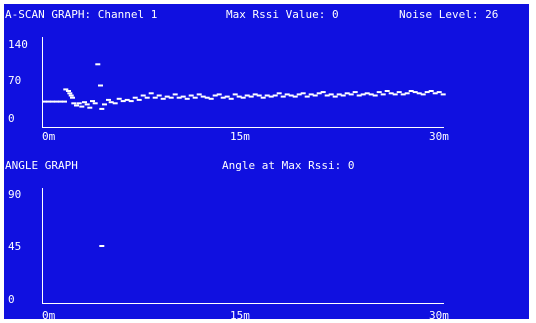 The width and height of the screenshot is (536, 323). Describe the element at coordinates (439, 314) in the screenshot. I see `angle-x-tick-end: 30m` at that location.